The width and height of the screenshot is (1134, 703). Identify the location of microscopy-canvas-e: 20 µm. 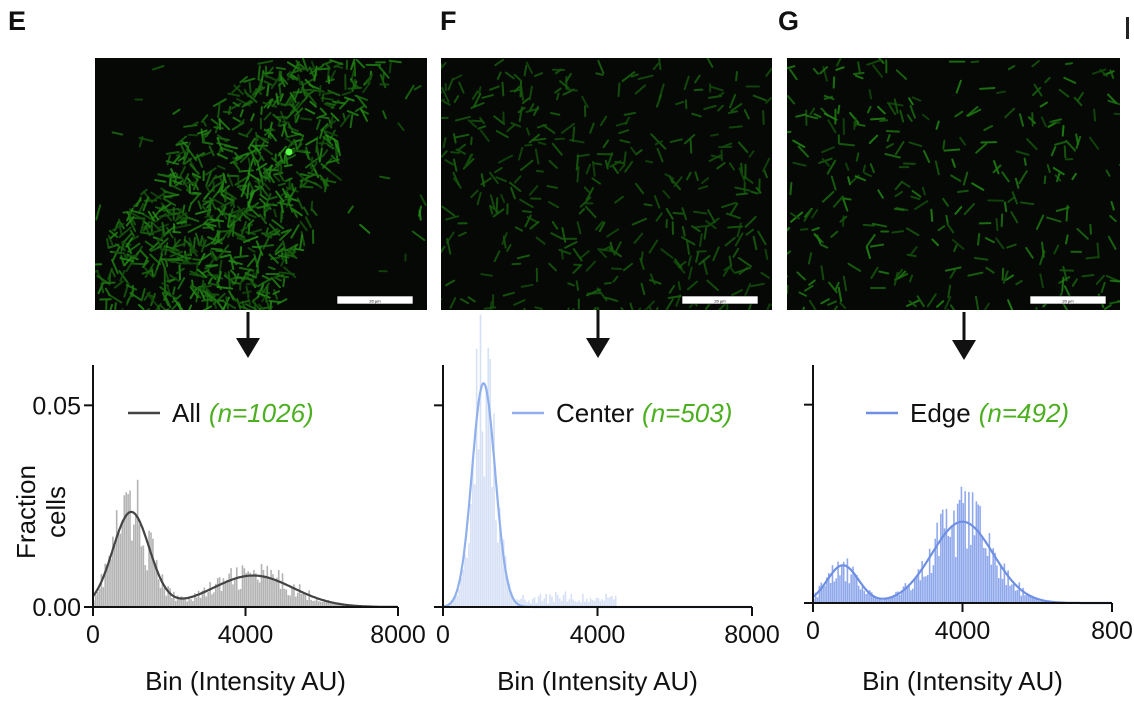
(261, 184).